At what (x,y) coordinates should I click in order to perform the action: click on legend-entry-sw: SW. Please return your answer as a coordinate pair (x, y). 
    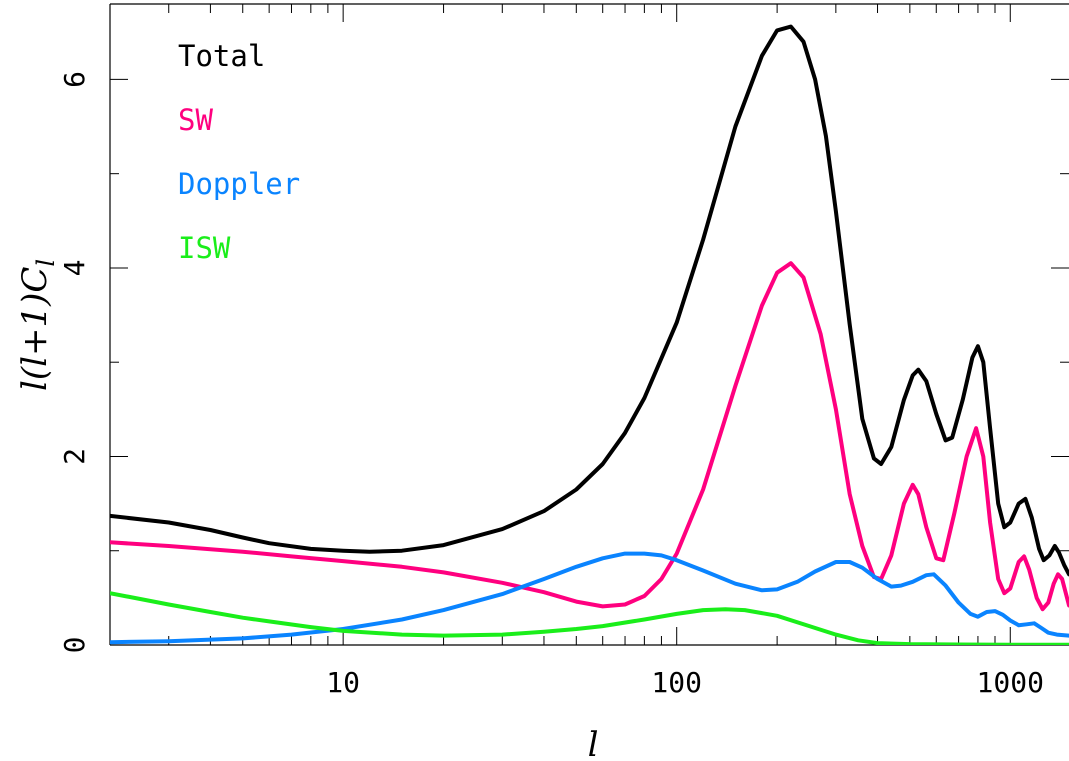
    Looking at the image, I should click on (195, 120).